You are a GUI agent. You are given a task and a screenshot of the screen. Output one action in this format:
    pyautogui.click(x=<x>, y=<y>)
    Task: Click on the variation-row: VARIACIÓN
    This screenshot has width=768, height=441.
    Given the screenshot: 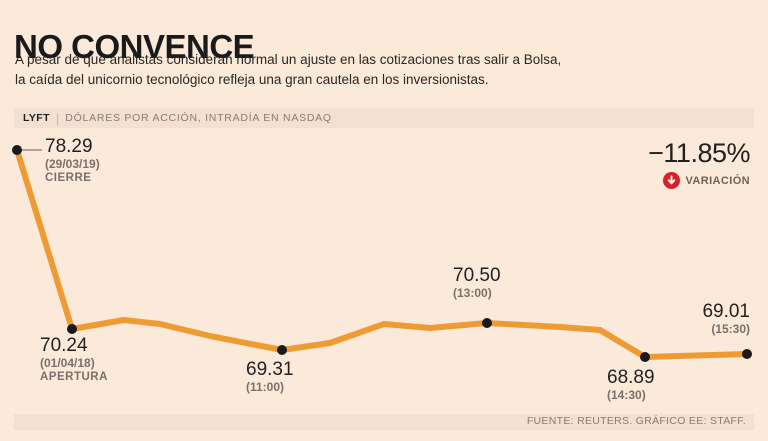 What is the action you would take?
    pyautogui.click(x=699, y=180)
    